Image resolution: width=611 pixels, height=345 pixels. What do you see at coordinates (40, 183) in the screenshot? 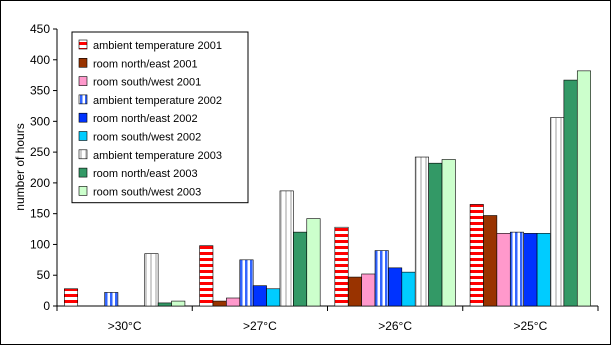
I see `y-tick-label: 200` at bounding box center [40, 183].